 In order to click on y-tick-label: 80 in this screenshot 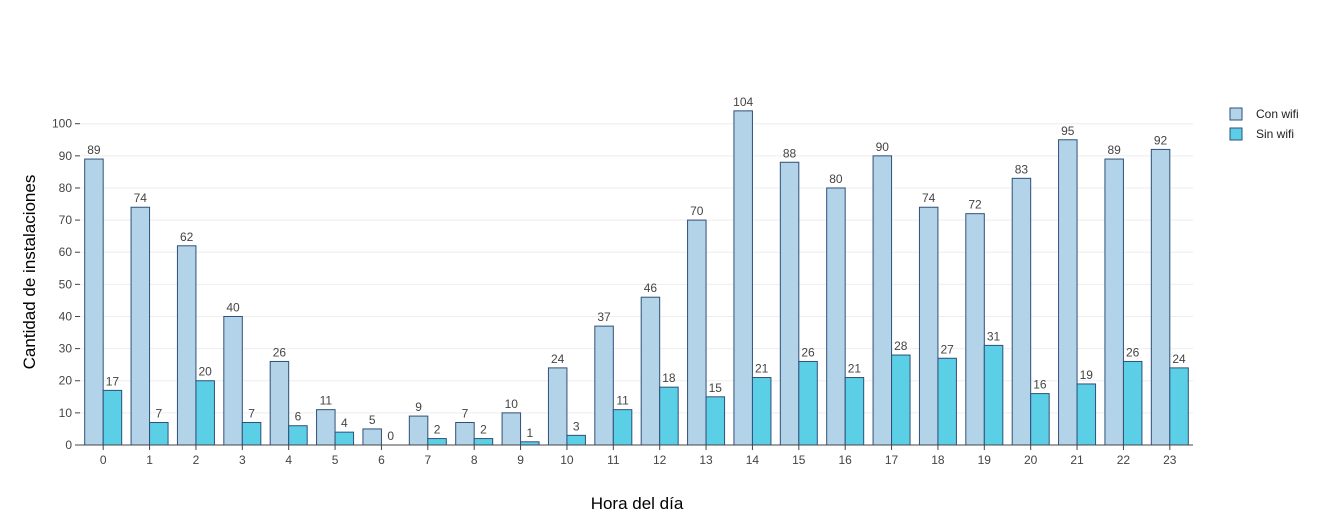, I will do `click(66, 188)`.